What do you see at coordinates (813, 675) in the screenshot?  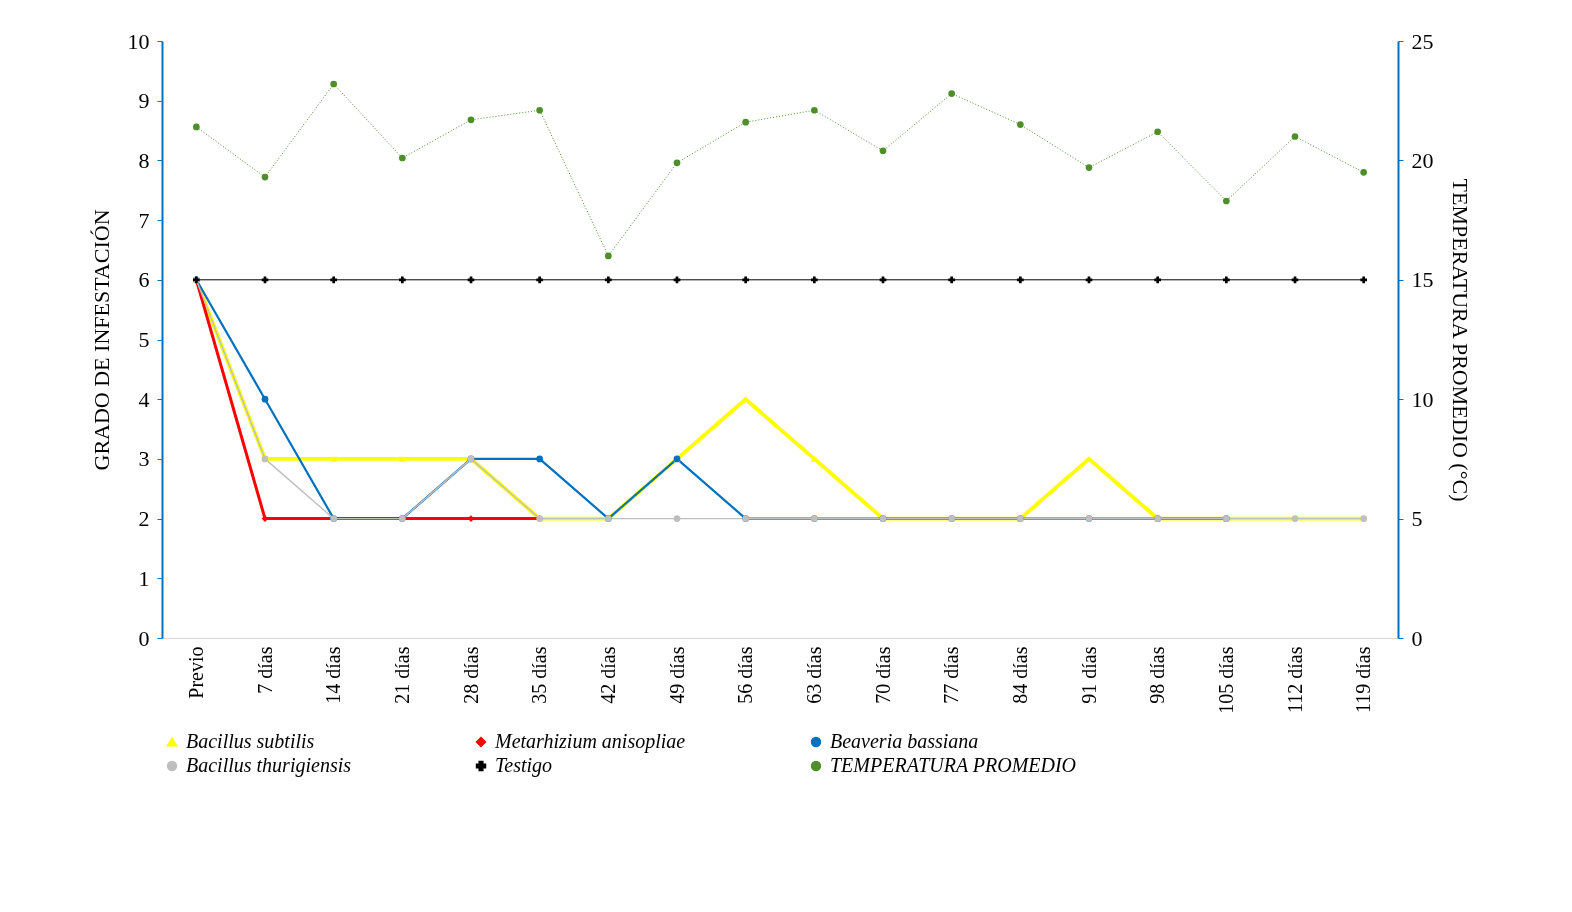 I see `x-tick-label: 63 días` at bounding box center [813, 675].